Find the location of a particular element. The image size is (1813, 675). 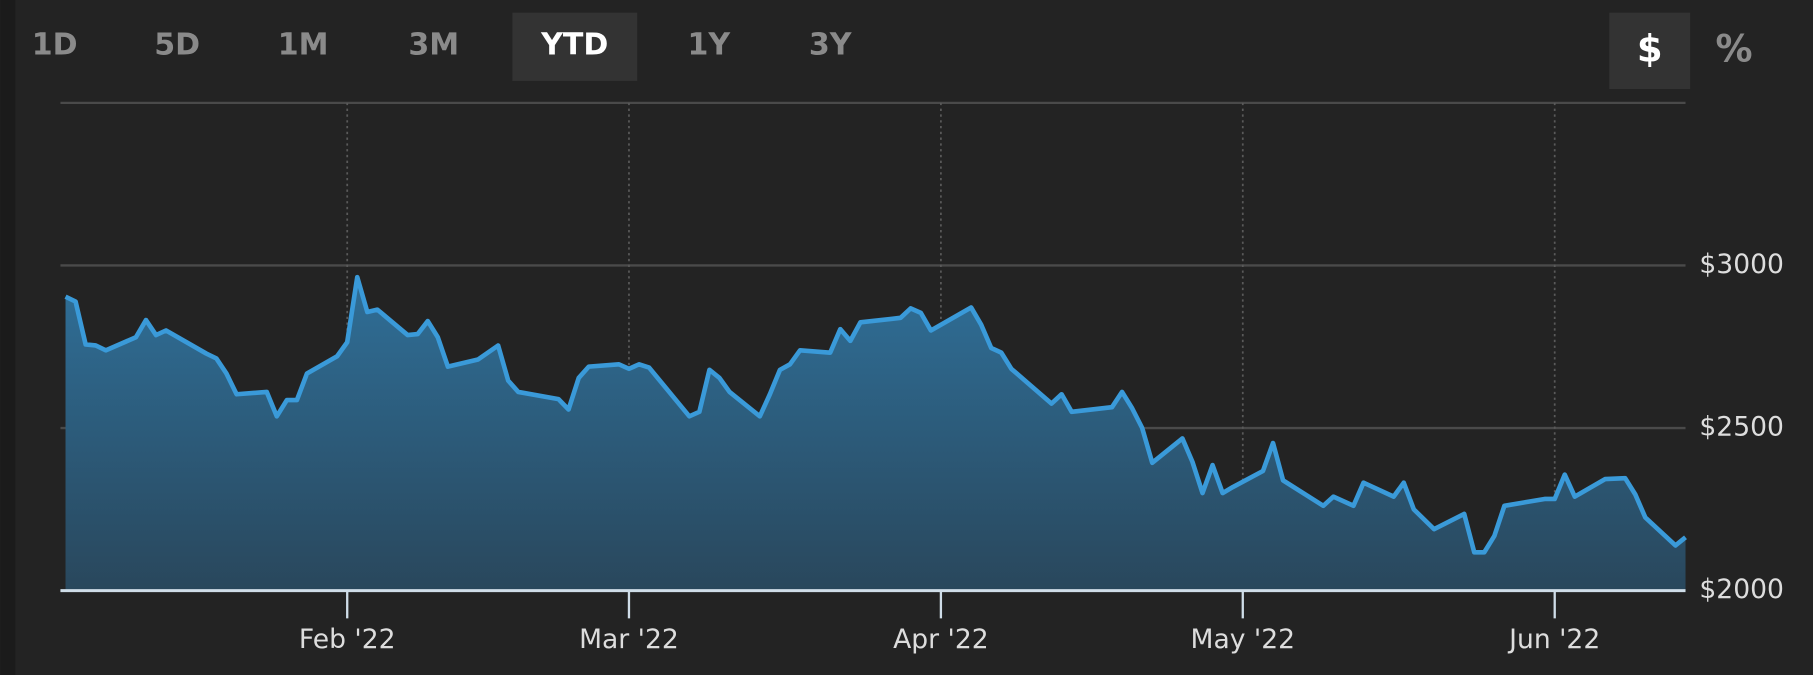

y-tick-label: $2500 is located at coordinates (1741, 427).